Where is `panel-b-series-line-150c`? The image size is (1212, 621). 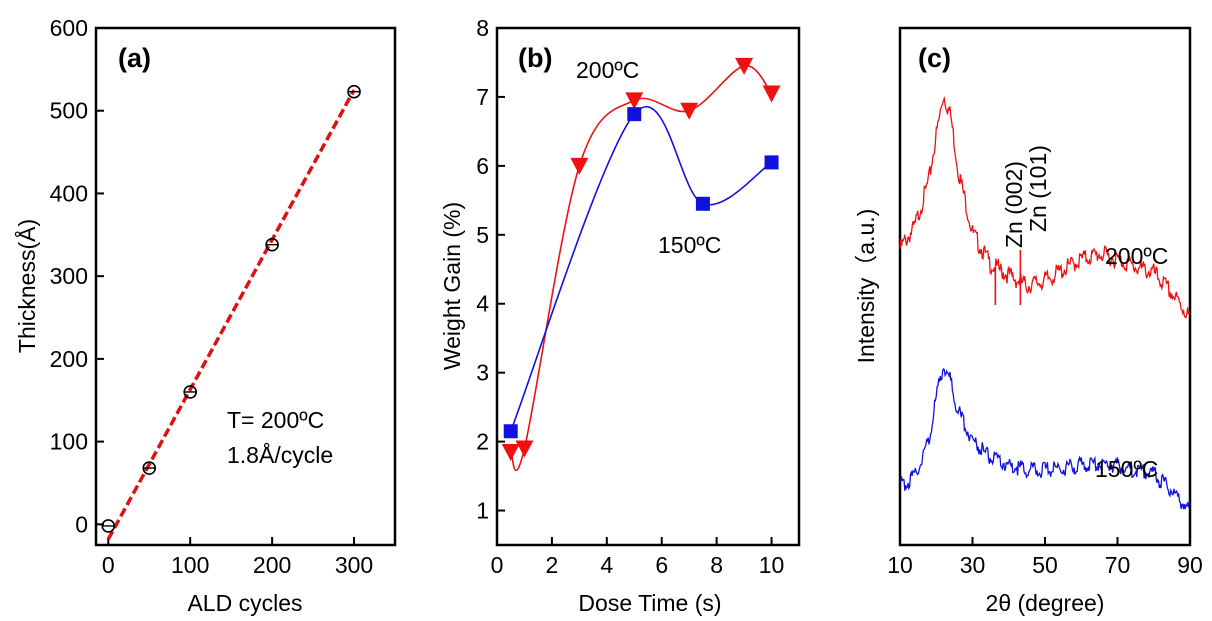
panel-b-series-line-150c is located at coordinates (640, 268).